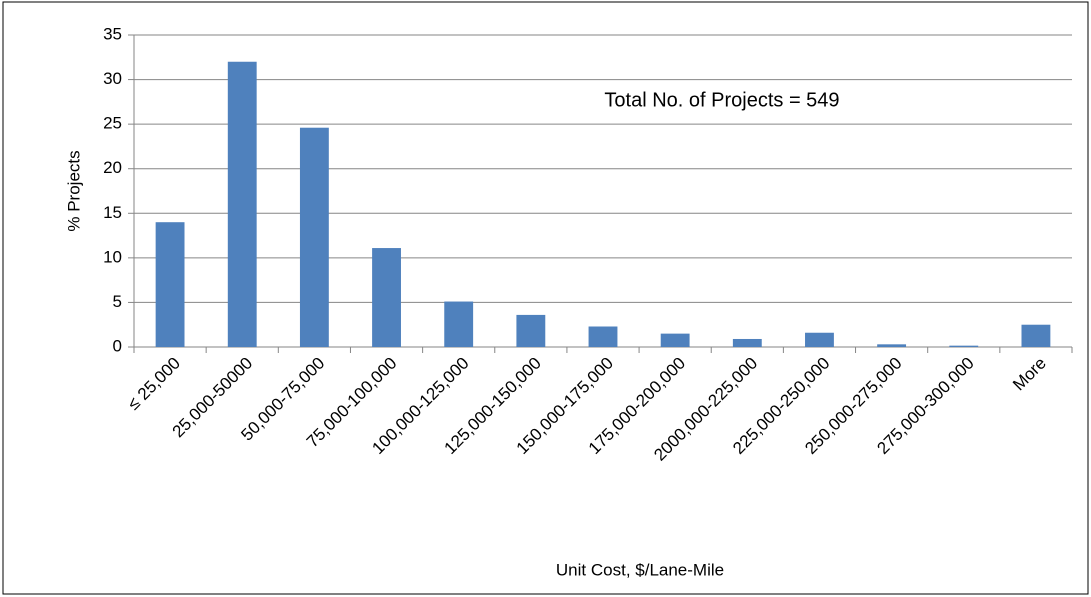  I want to click on y-tick-label: 15, so click(112, 212).